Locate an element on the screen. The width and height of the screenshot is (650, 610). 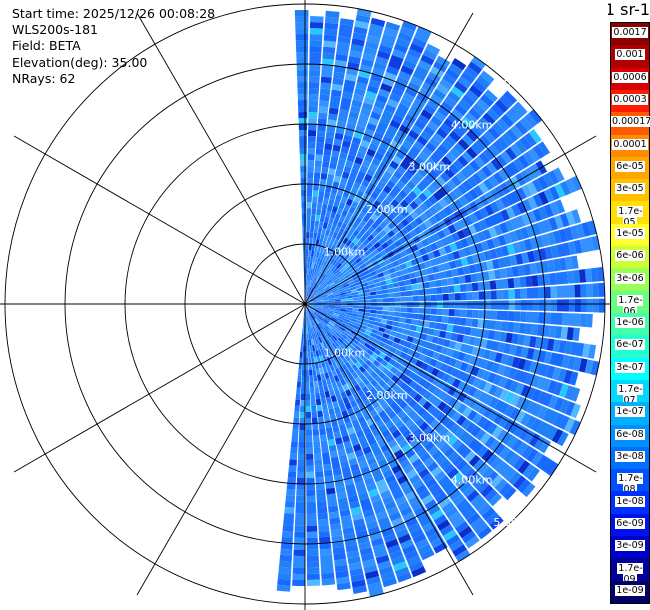
colorbar-tick-label: 3e-06 is located at coordinates (630, 278).